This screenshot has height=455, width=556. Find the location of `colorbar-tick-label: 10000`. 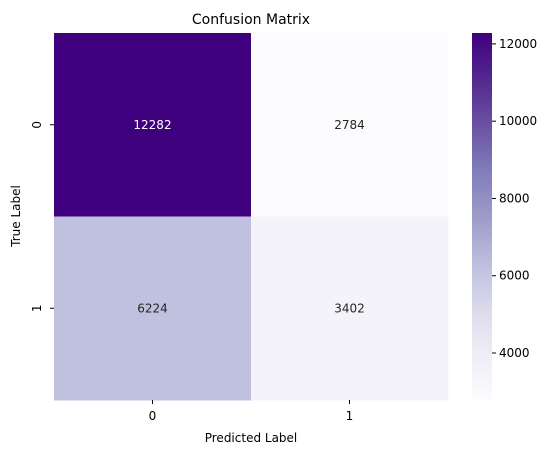

colorbar-tick-label: 10000 is located at coordinates (518, 121).